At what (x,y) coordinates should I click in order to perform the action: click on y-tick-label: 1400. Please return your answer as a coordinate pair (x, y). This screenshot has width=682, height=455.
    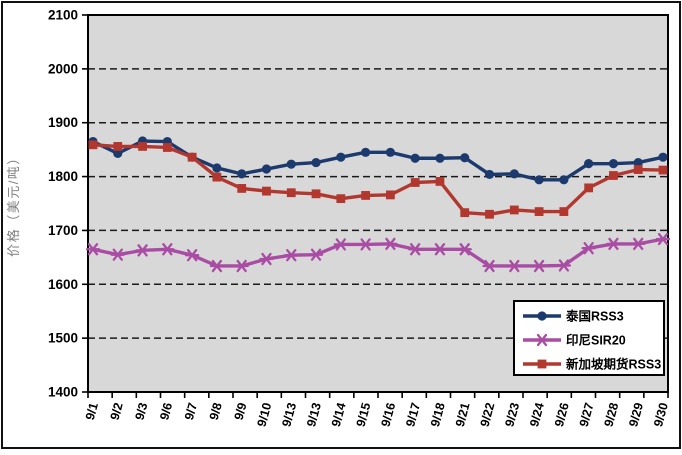
    Looking at the image, I should click on (63, 392).